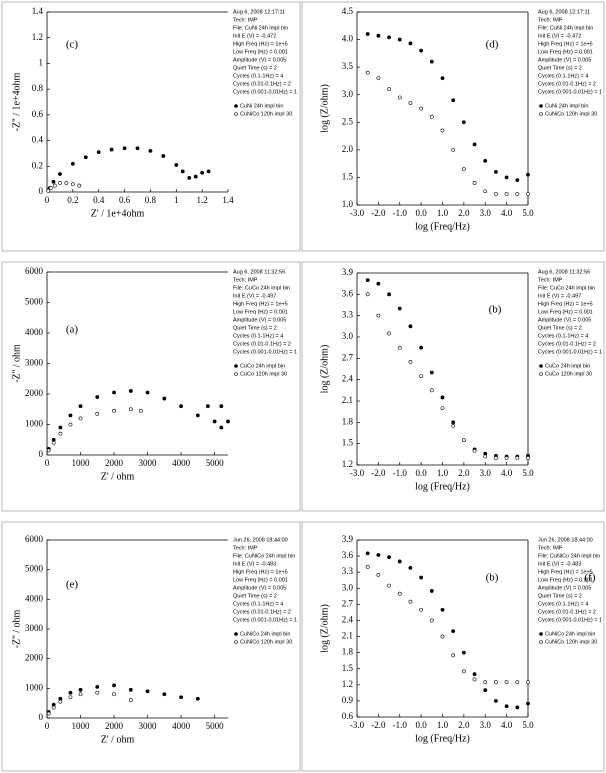  Describe the element at coordinates (570, 352) in the screenshot. I see `annotation: Cycles (0.001-0.01Hz) = 1` at that location.